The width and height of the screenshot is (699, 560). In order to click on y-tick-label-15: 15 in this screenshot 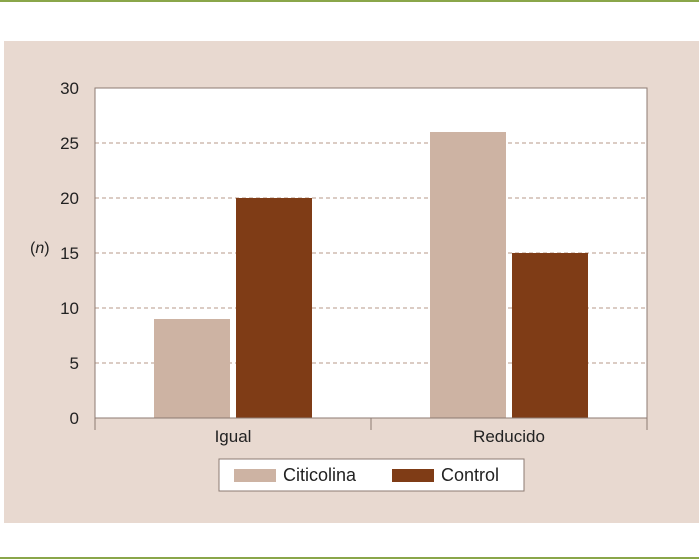, I will do `click(69, 253)`.